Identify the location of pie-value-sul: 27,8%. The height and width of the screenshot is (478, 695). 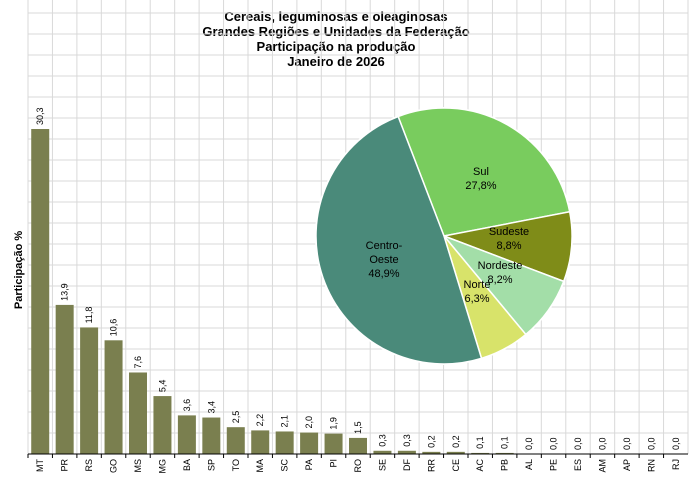
(480, 186).